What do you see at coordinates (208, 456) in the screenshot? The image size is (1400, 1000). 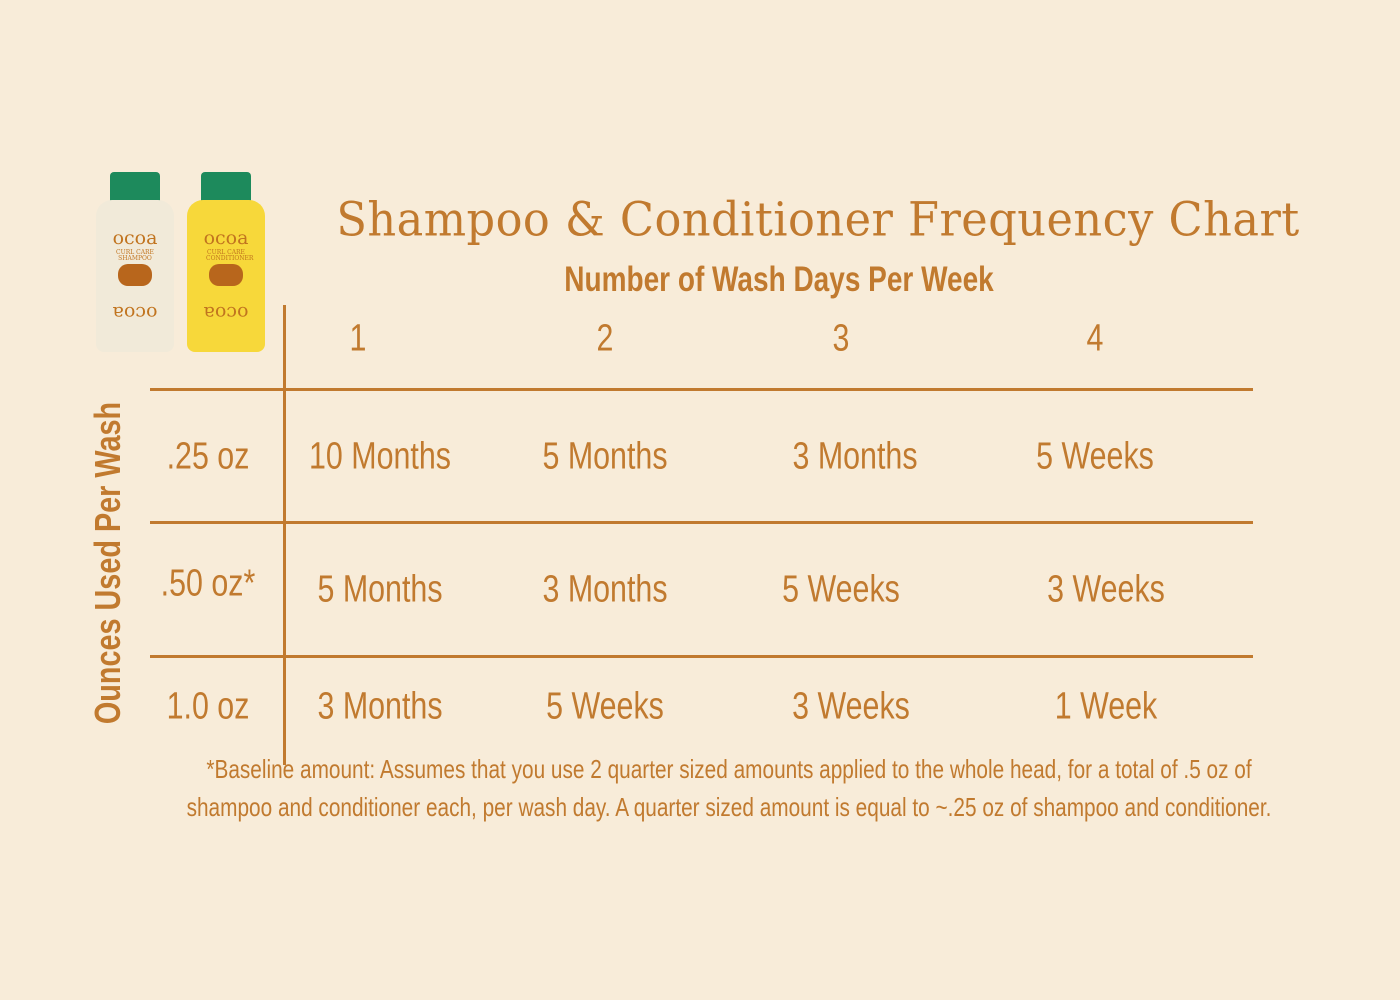 I see `row-label: .25 oz` at bounding box center [208, 456].